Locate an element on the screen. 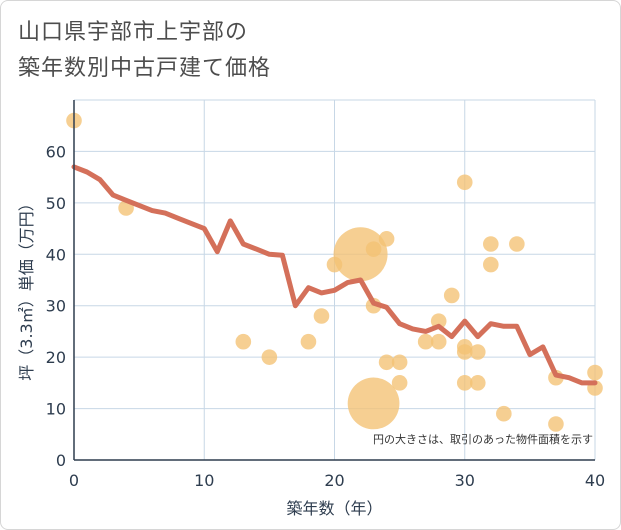  x-tick-label: 20 is located at coordinates (334, 480).